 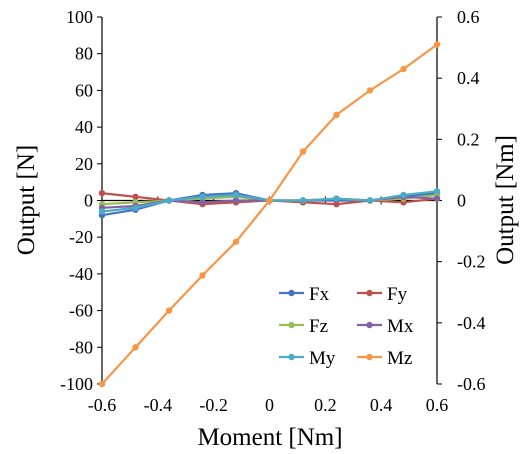 What do you see at coordinates (102, 405) in the screenshot?
I see `x-tick-label: -0.6` at bounding box center [102, 405].